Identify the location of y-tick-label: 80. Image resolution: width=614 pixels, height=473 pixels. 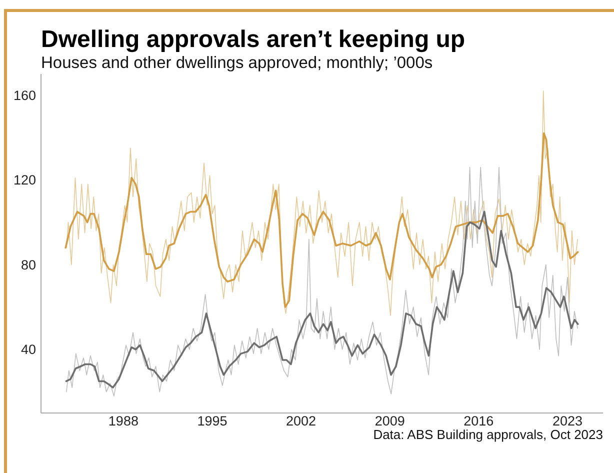
(28, 264).